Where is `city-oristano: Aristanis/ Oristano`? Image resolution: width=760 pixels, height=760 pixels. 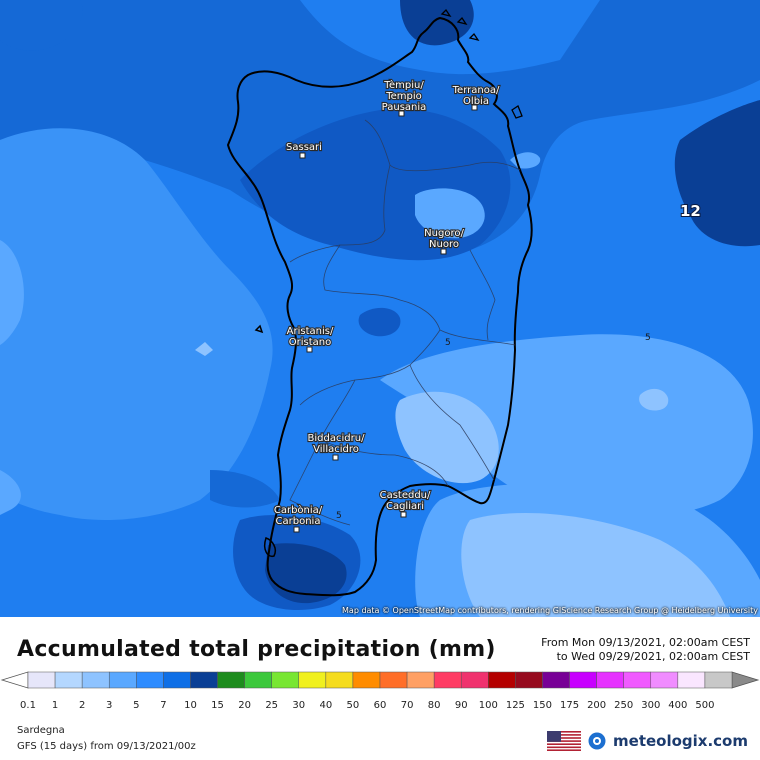 city-oristano: Aristanis/ Oristano is located at coordinates (310, 339).